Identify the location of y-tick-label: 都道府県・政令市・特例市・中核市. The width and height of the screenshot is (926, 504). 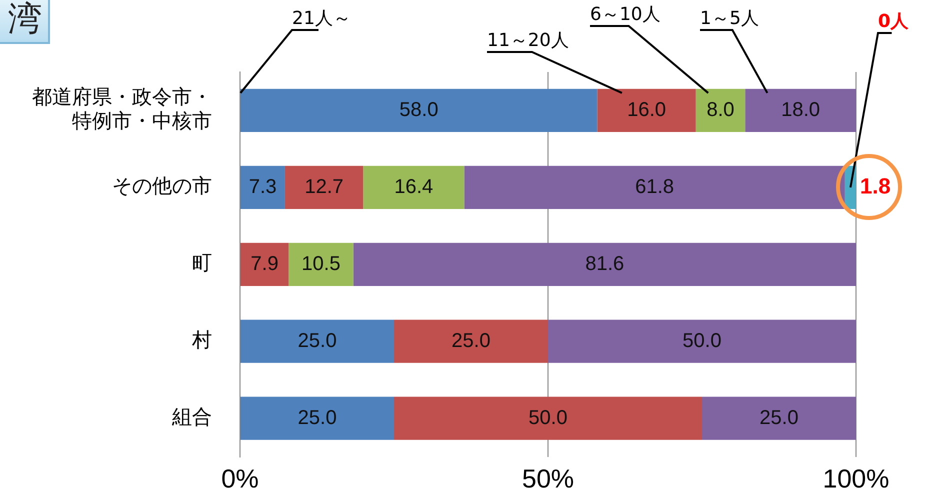
(122, 108).